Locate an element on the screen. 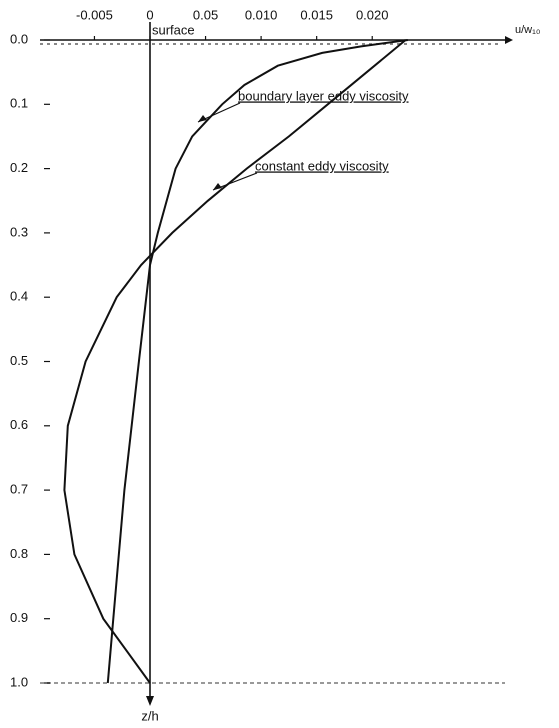 The height and width of the screenshot is (728, 559). y-tick-label: 0.6 is located at coordinates (19, 424).